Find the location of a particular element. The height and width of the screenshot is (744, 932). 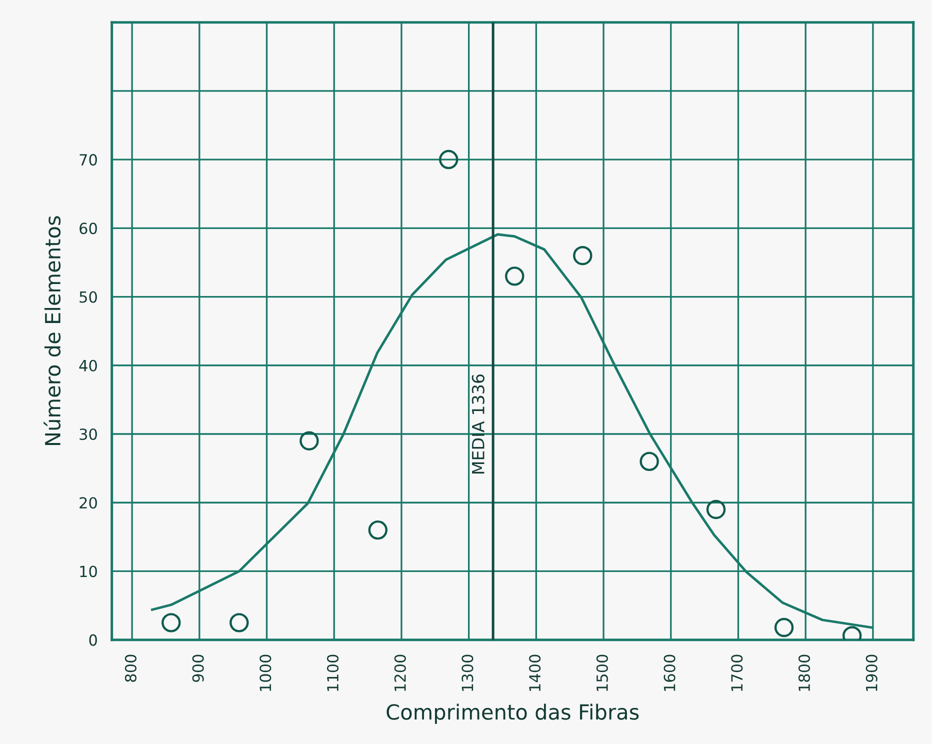

y-tick-label: 70 is located at coordinates (88, 160).